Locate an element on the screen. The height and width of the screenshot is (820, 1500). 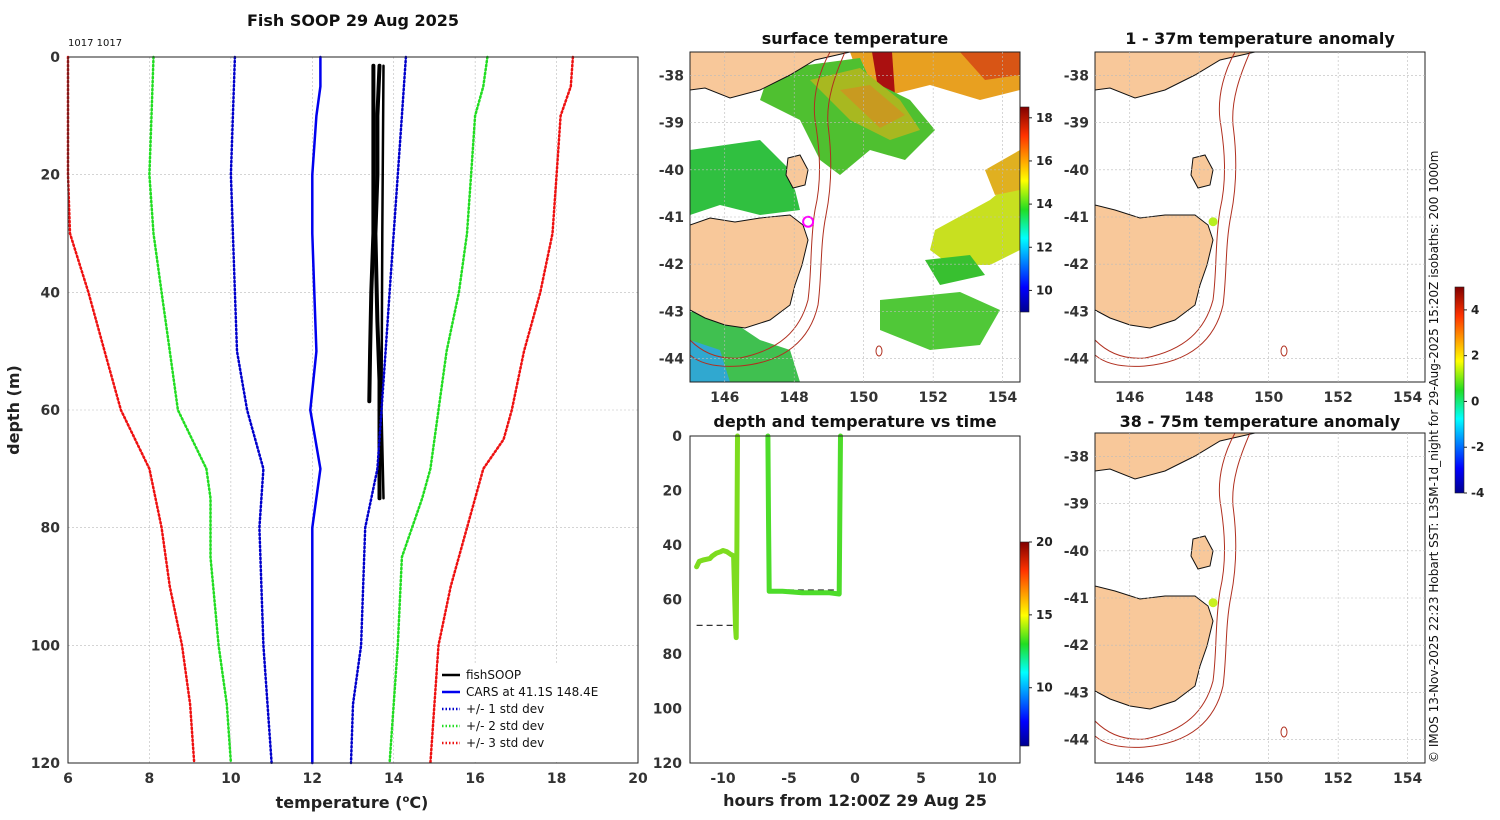
sst-cool-region is located at coordinates (710, 361).